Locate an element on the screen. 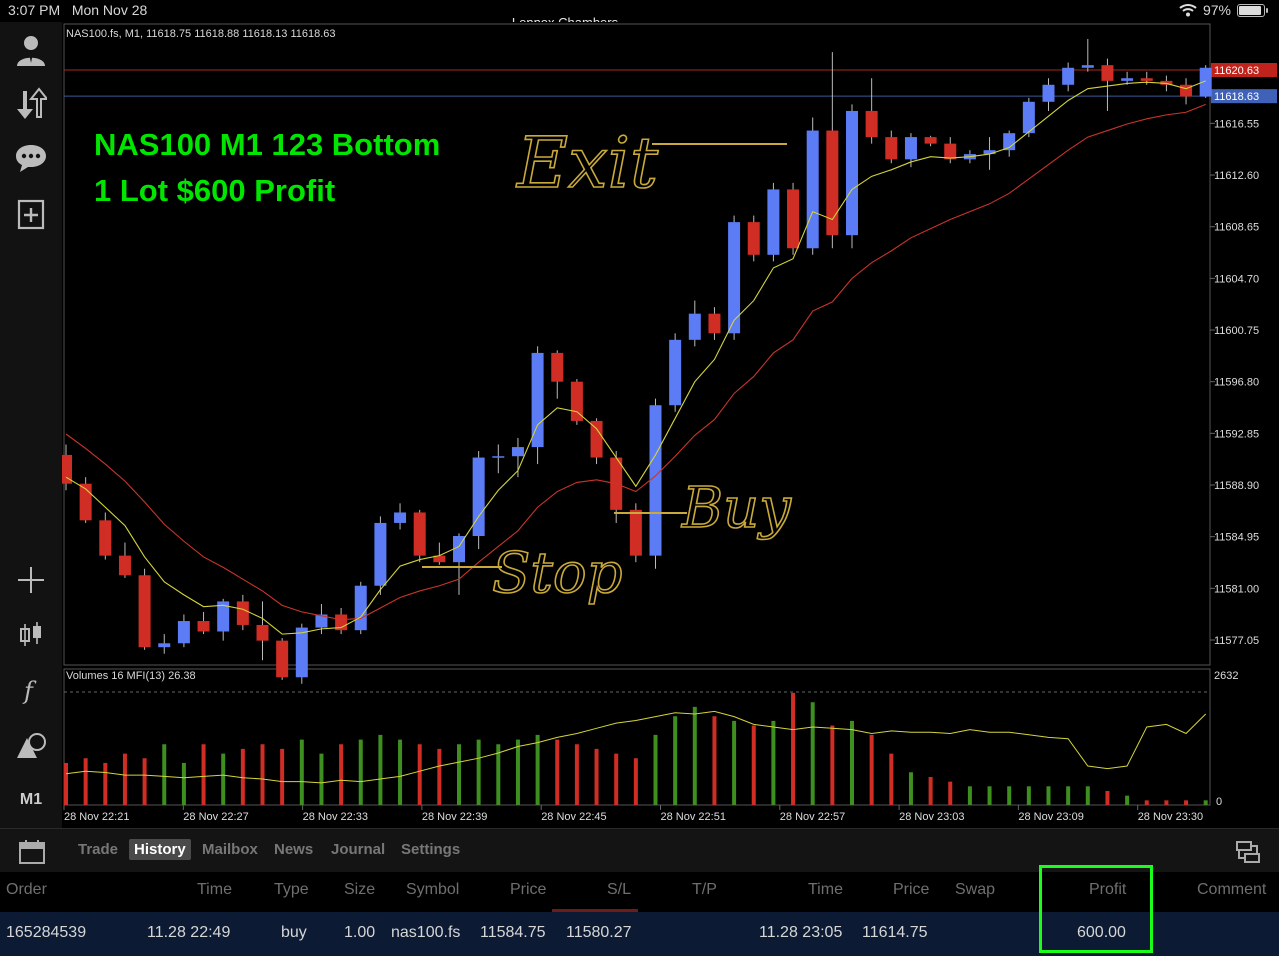 The width and height of the screenshot is (1279, 956). tab-settings: Settings is located at coordinates (431, 849).